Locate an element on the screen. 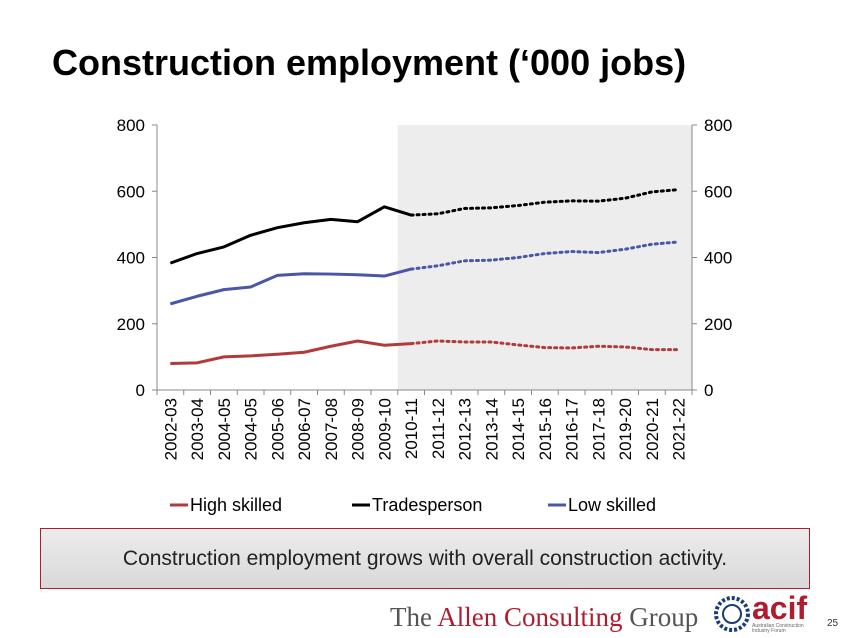  x-tick-label: 2003-04 is located at coordinates (197, 429).